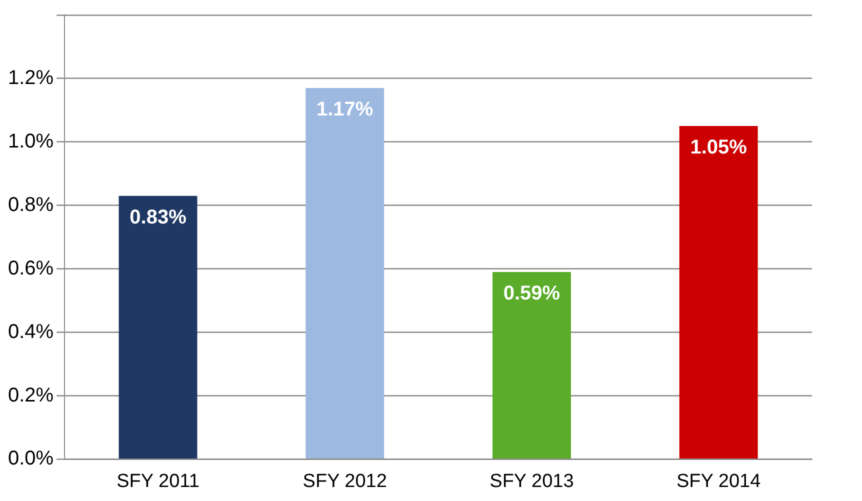 Image resolution: width=862 pixels, height=501 pixels. What do you see at coordinates (158, 217) in the screenshot?
I see `data-label: 0.83%` at bounding box center [158, 217].